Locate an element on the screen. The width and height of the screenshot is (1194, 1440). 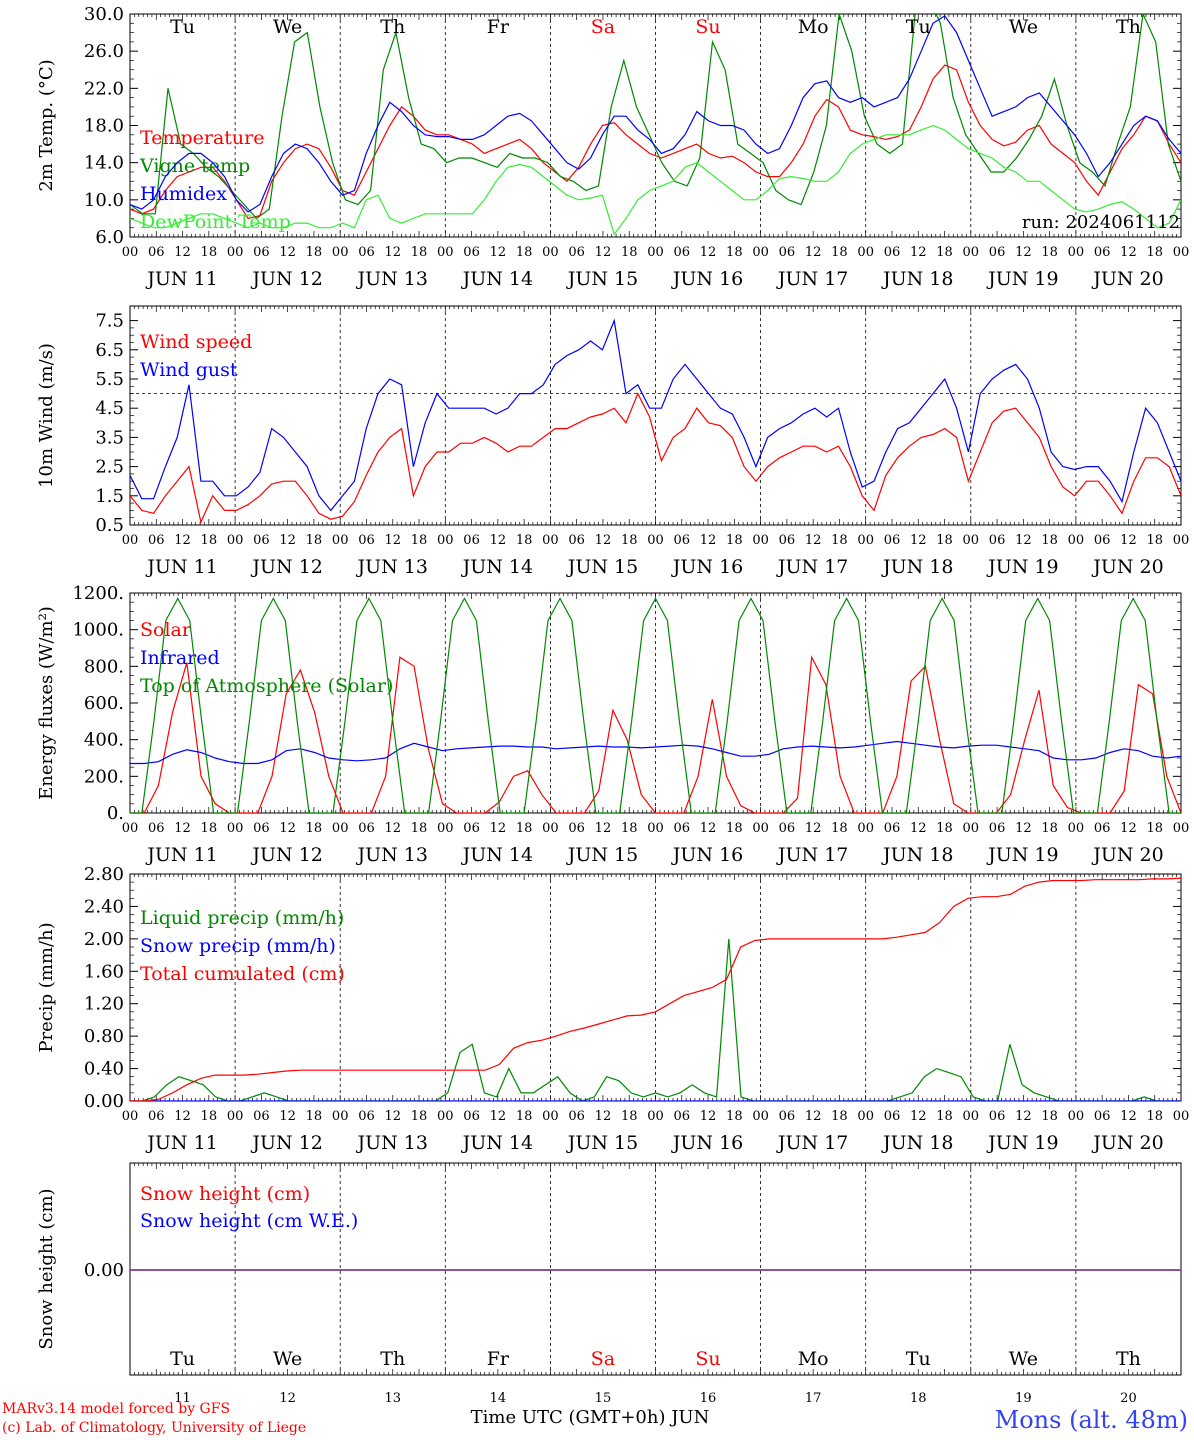
day-number-label: 17 is located at coordinates (813, 1398).